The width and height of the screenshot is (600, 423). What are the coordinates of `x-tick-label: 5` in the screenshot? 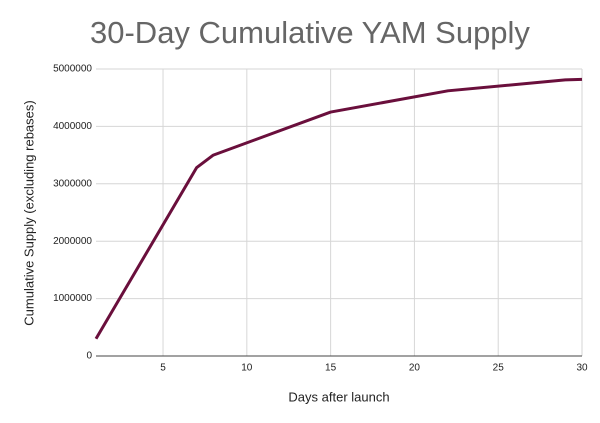 It's located at (163, 368).